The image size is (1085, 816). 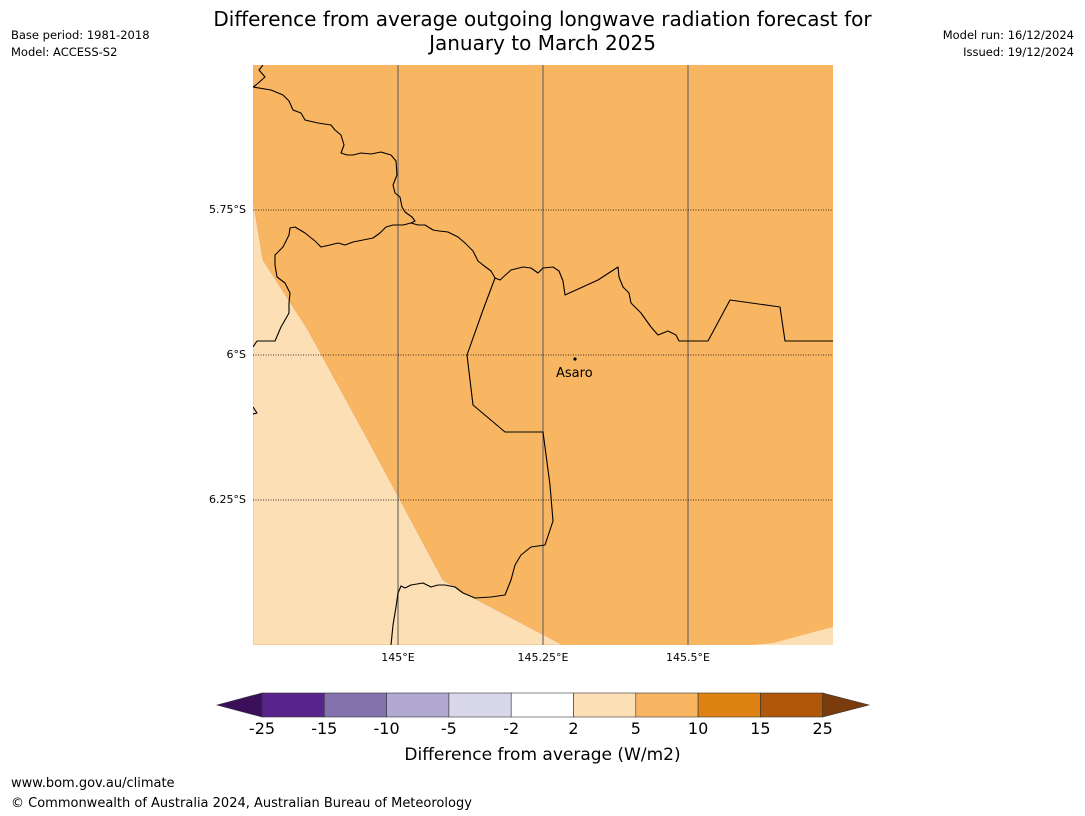 I want to click on boundary-west-fragment, so click(x=255, y=410).